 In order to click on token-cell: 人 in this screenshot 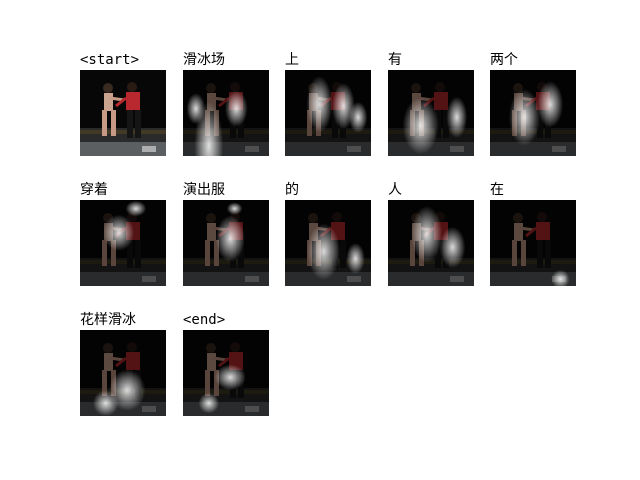, I will do `click(431, 233)`.